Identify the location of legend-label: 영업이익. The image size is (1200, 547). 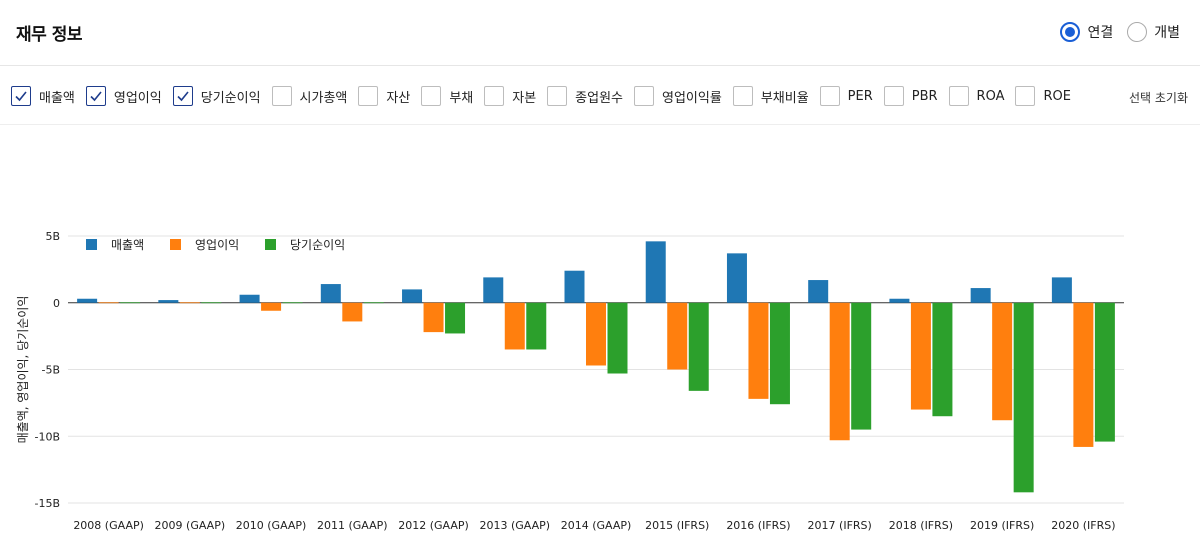
(217, 245).